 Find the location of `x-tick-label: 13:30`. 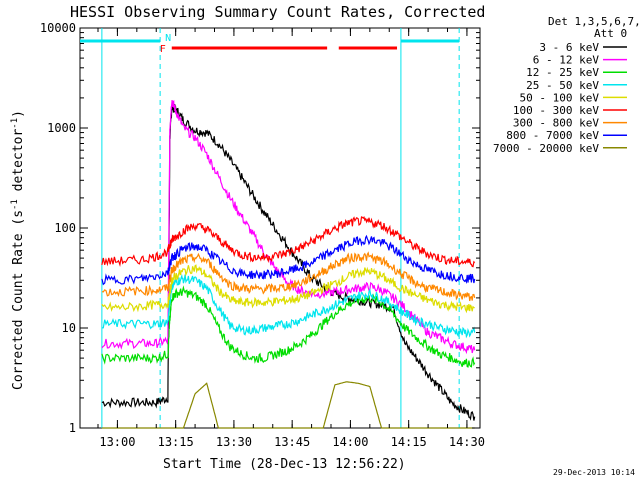

x-tick-label: 13:30 is located at coordinates (234, 442).